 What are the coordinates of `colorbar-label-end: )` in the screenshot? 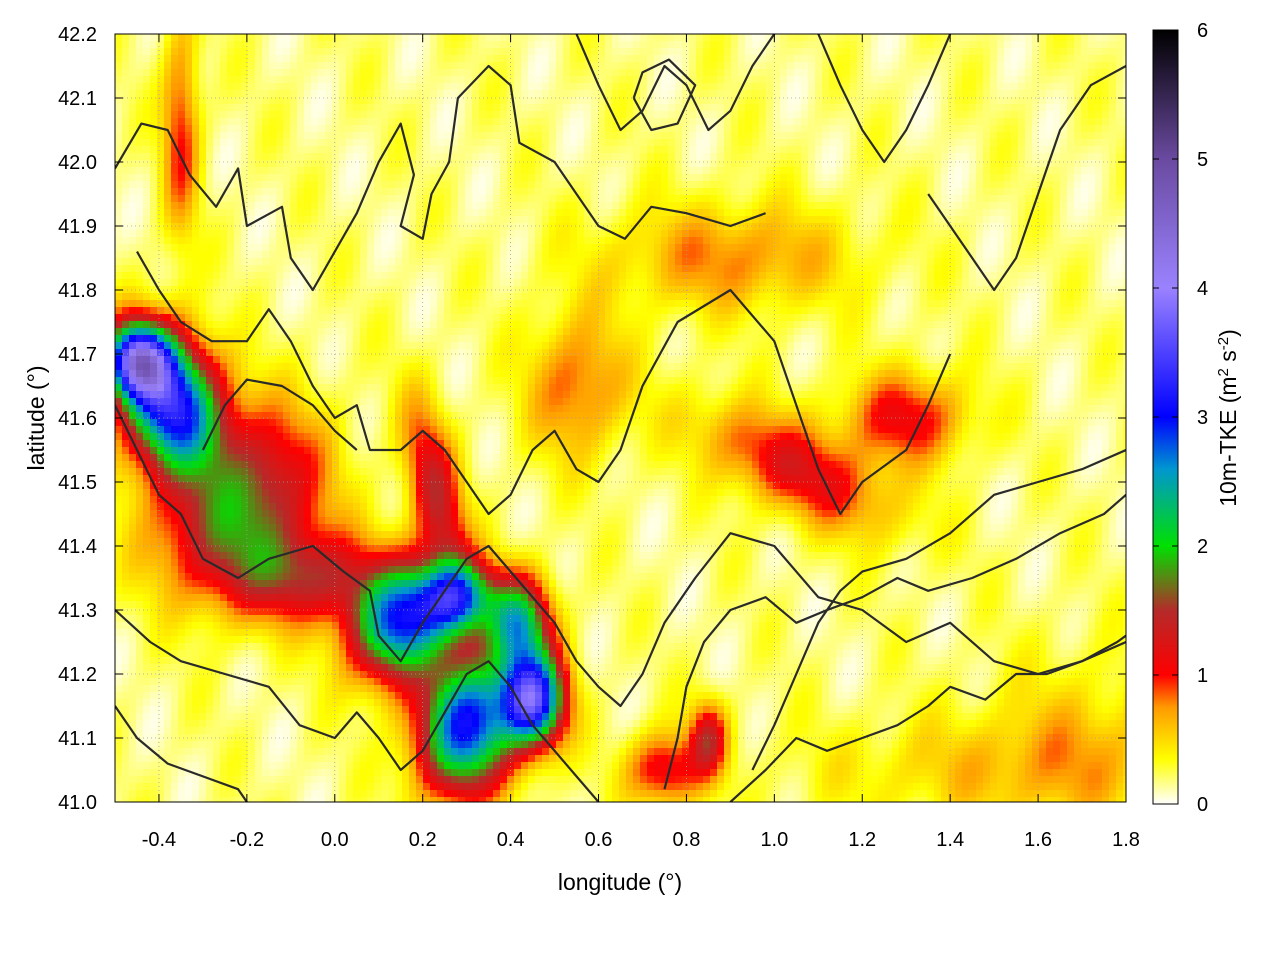 It's located at (1228, 333).